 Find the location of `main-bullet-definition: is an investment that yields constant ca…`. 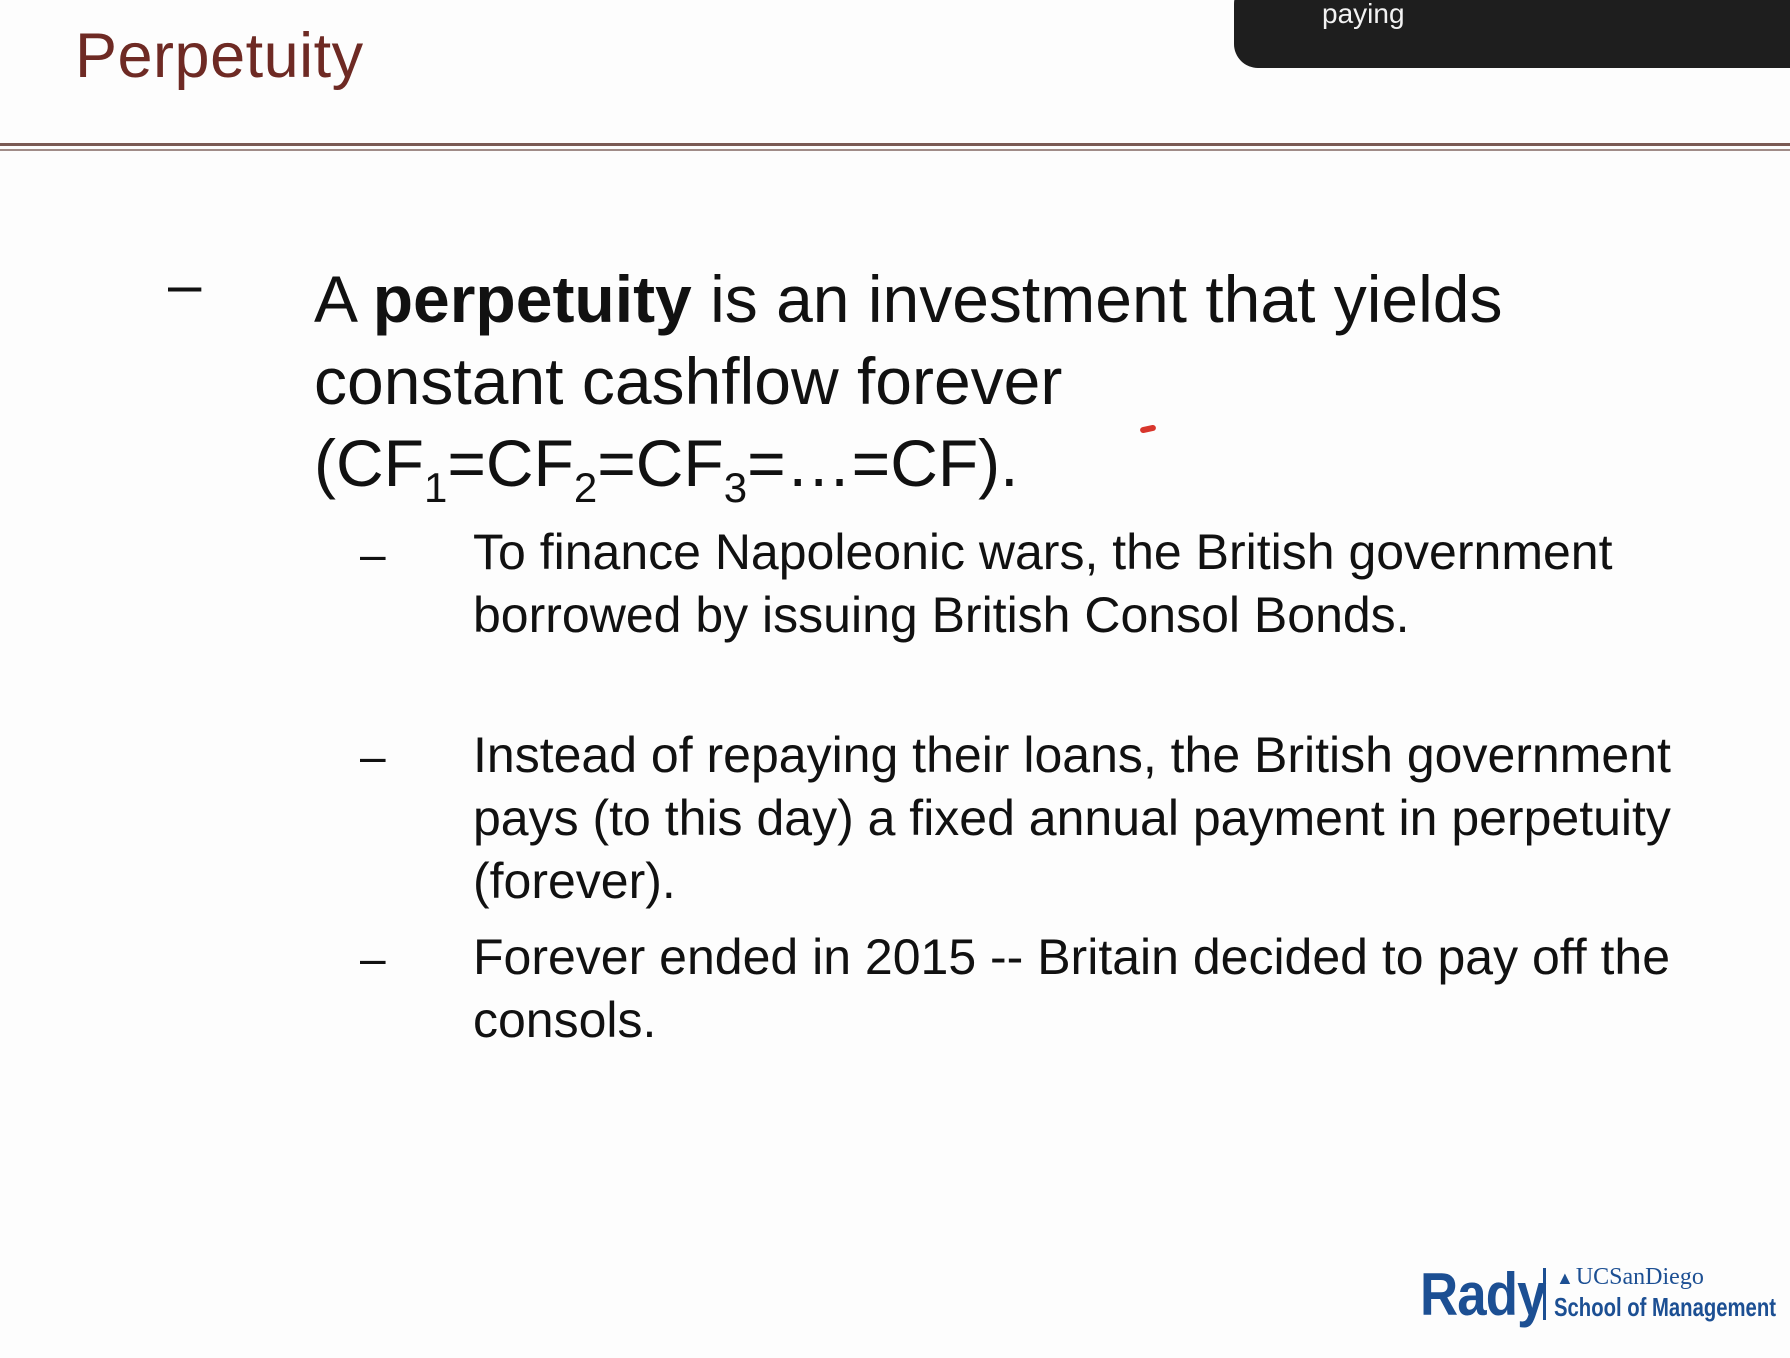

main-bullet-definition: is an investment that yields constant ca… is located at coordinates (908, 340).